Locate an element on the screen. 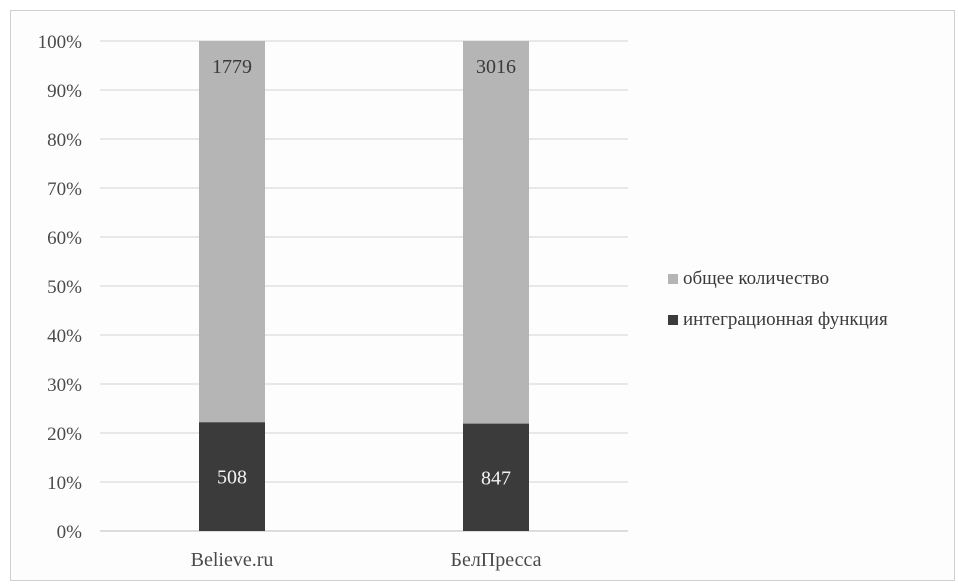 The image size is (958, 585). data-label: 847 is located at coordinates (496, 478).